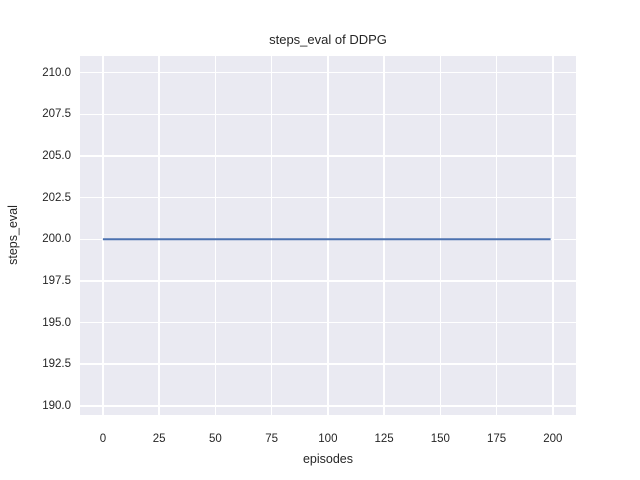 This screenshot has width=640, height=480. What do you see at coordinates (56, 239) in the screenshot?
I see `y-tick-label: 200.0` at bounding box center [56, 239].